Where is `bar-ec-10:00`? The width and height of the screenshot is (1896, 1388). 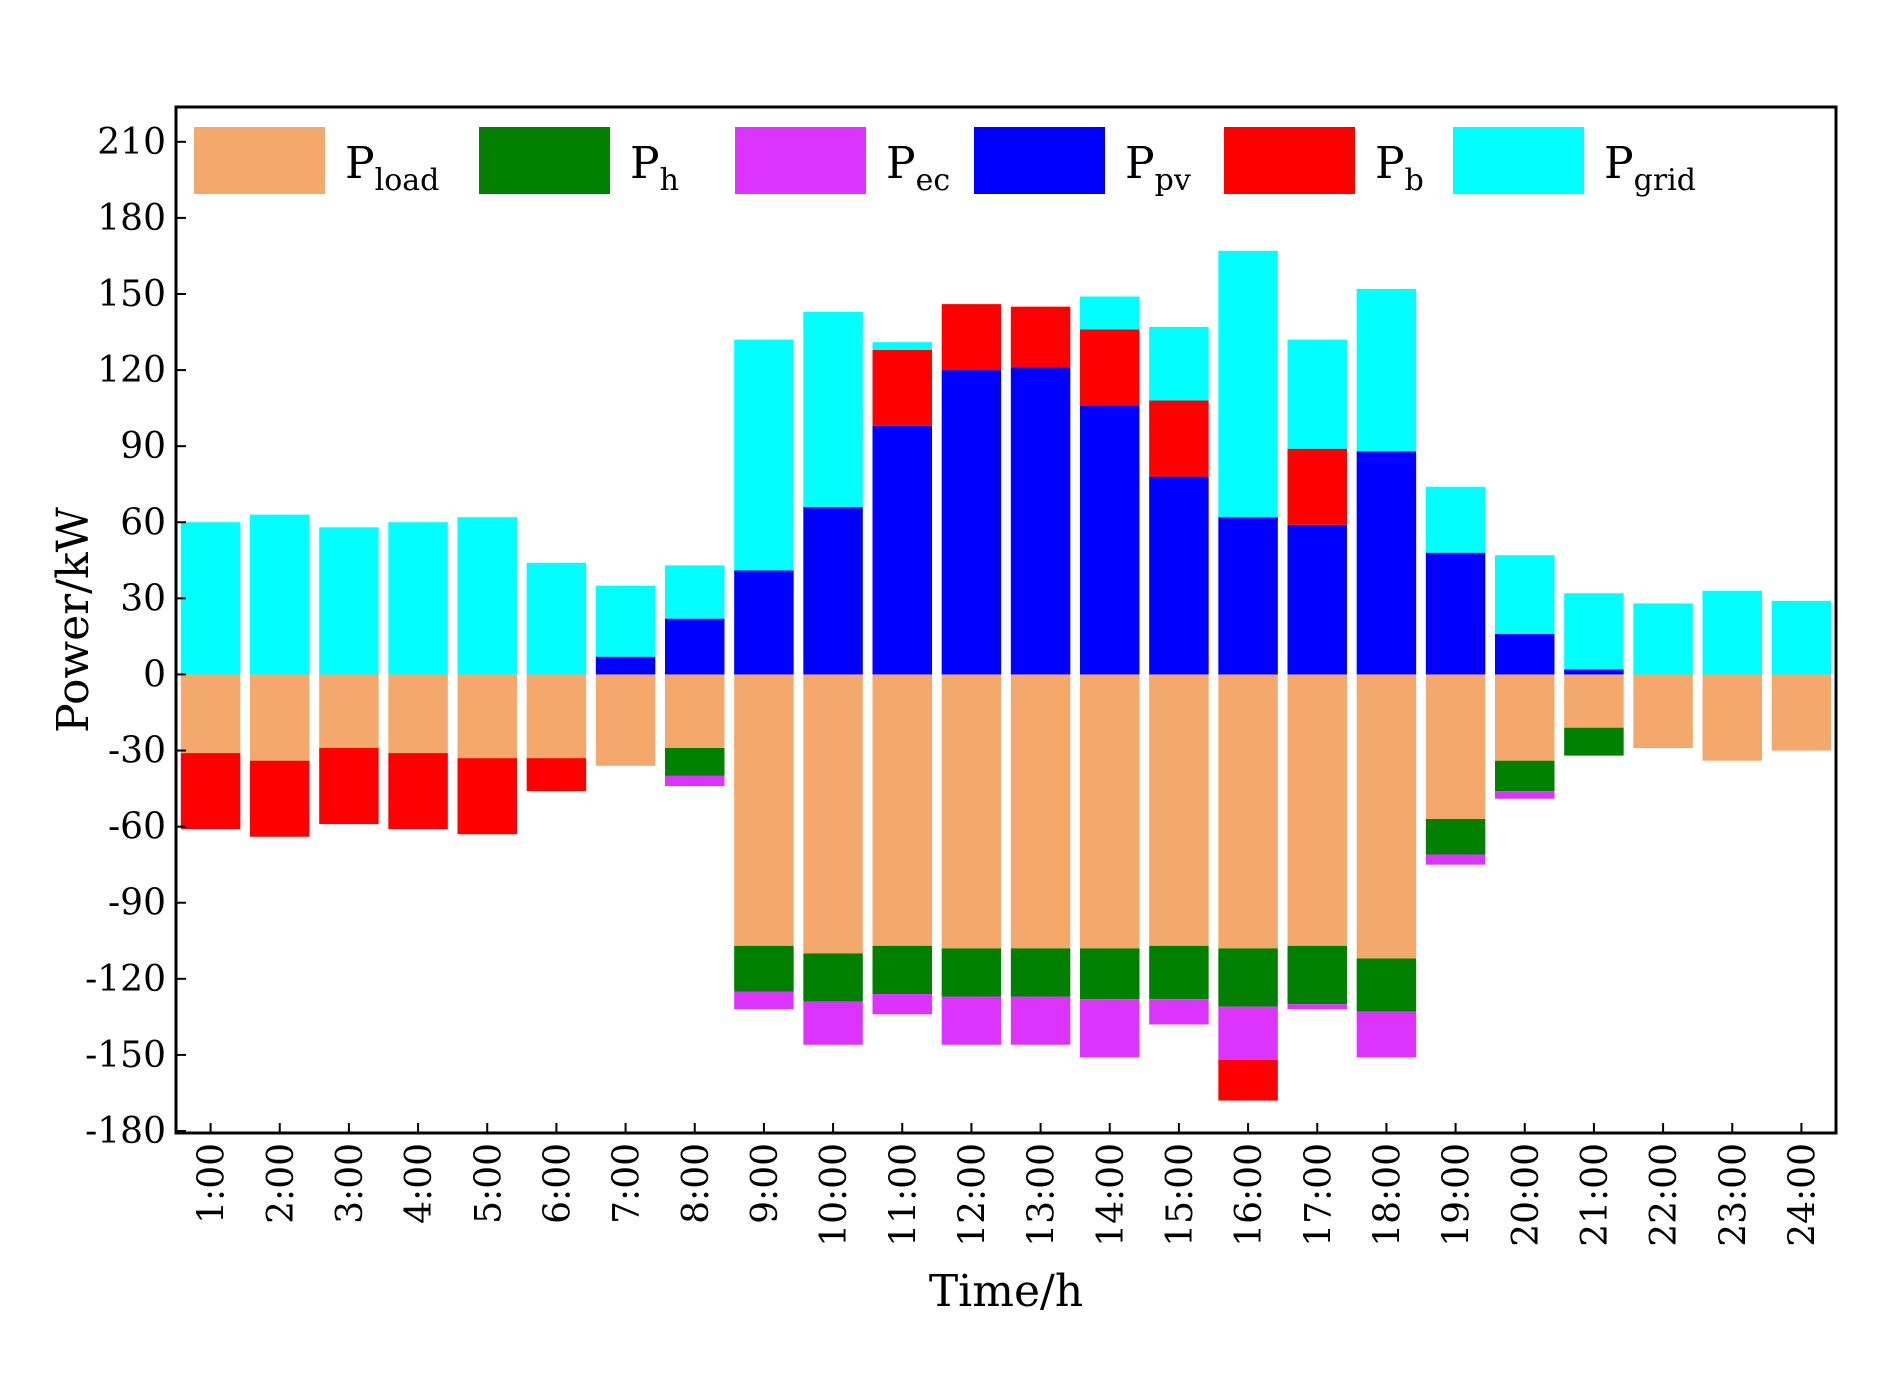
bar-ec-10:00 is located at coordinates (833, 1023).